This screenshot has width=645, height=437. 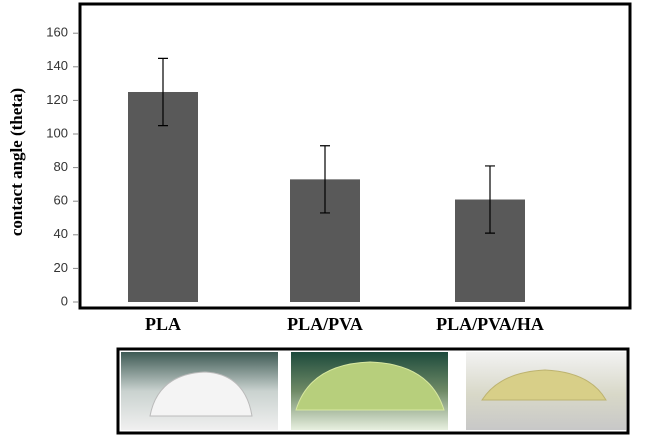 What do you see at coordinates (57, 132) in the screenshot?
I see `y-tick-label: 100` at bounding box center [57, 132].